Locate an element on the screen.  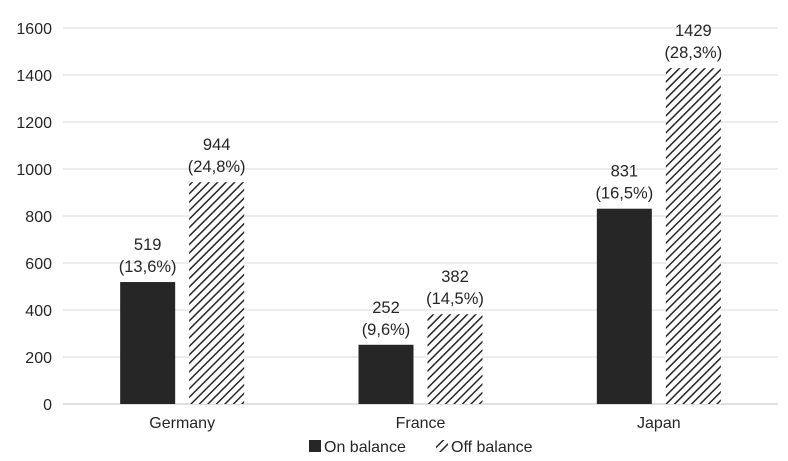
bar-off-balance-germany is located at coordinates (217, 293).